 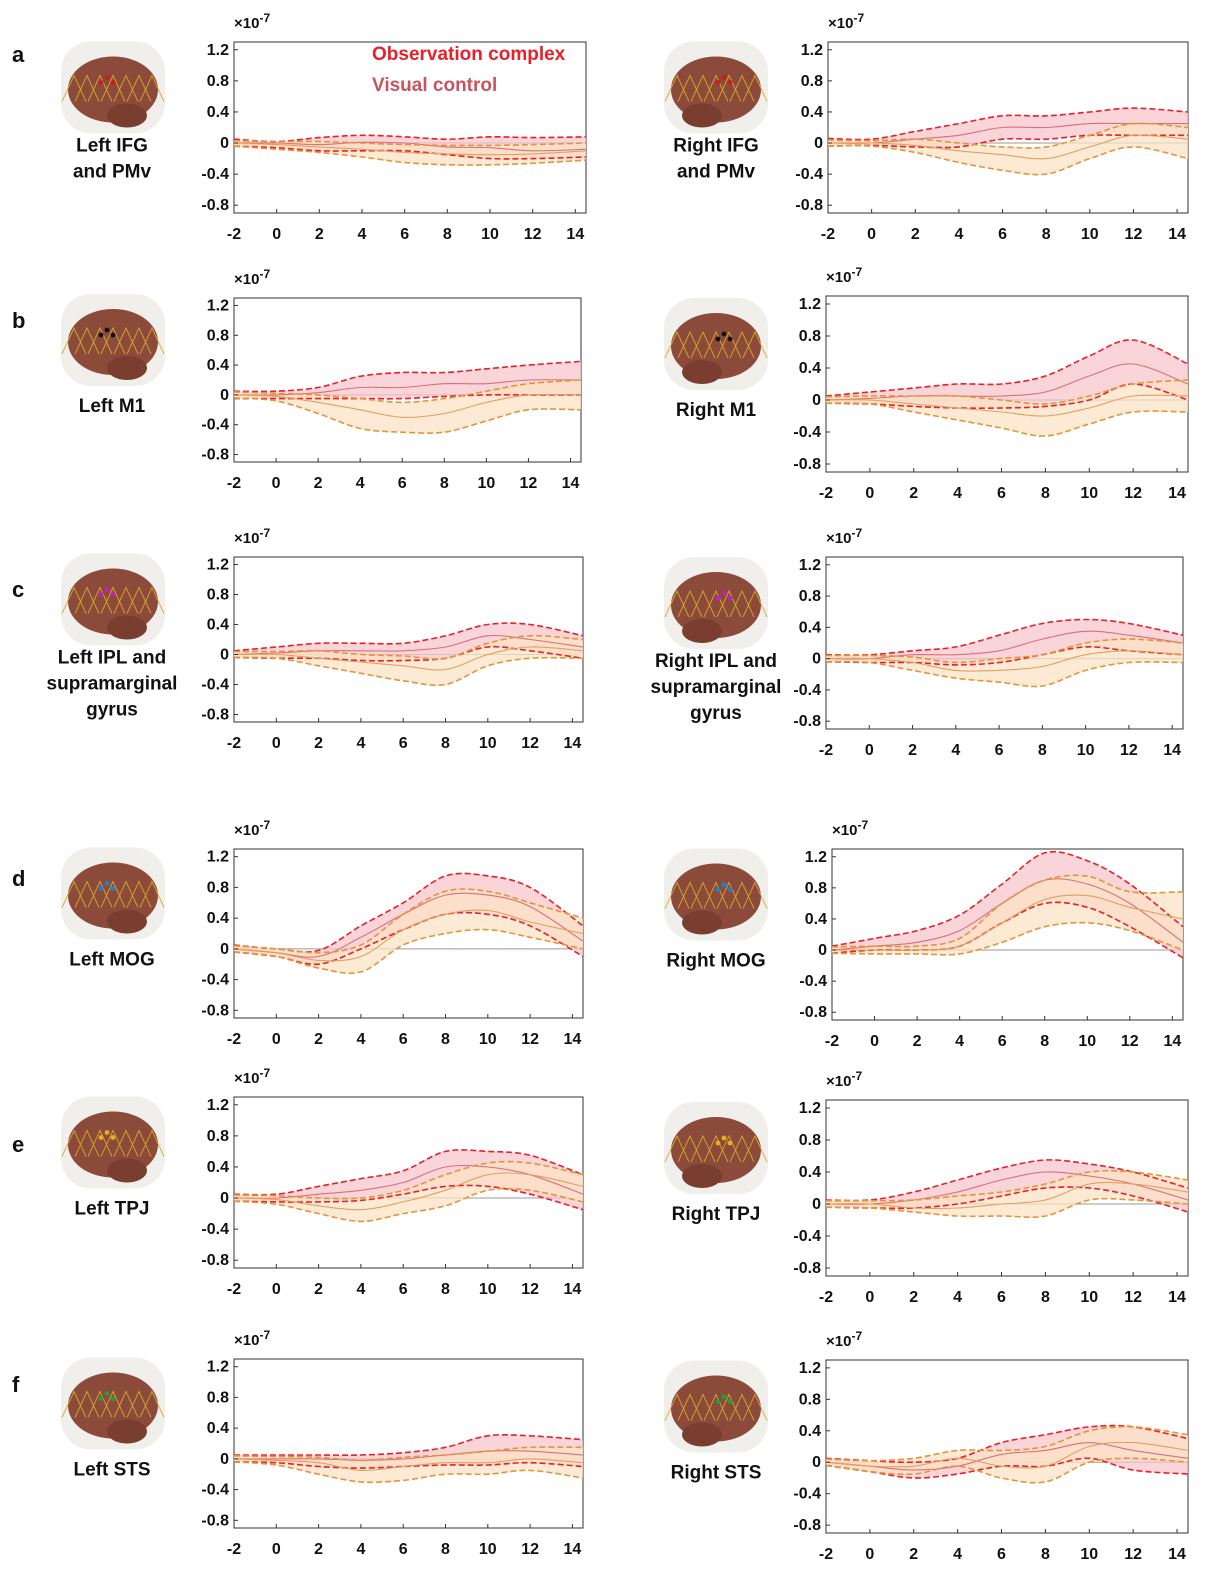 What do you see at coordinates (18, 589) in the screenshot?
I see `panel-letter: c` at bounding box center [18, 589].